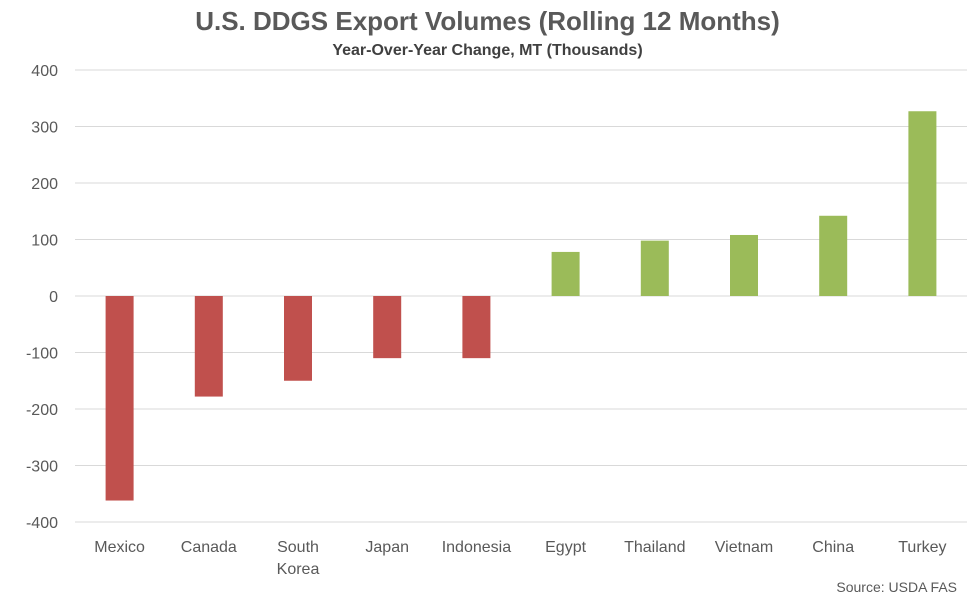  Describe the element at coordinates (833, 547) in the screenshot. I see `x-tick-label: China` at that location.